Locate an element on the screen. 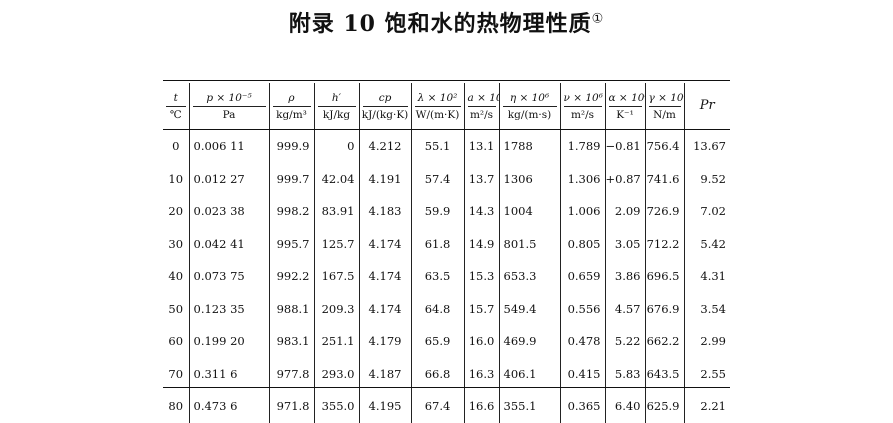 The image size is (893, 423). table-cell: 30 is located at coordinates (176, 243).